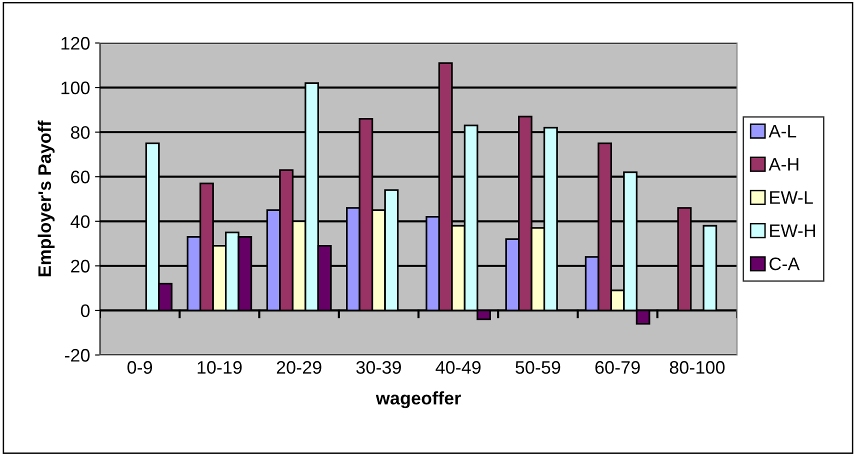  Describe the element at coordinates (80, 221) in the screenshot. I see `y-tick-label: 40` at that location.